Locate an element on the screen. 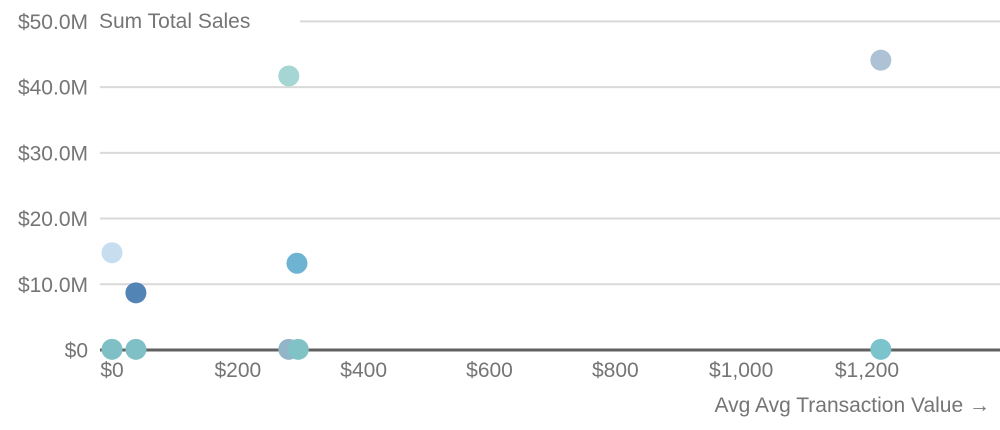  y-tick-label: $10.0M is located at coordinates (53, 285).